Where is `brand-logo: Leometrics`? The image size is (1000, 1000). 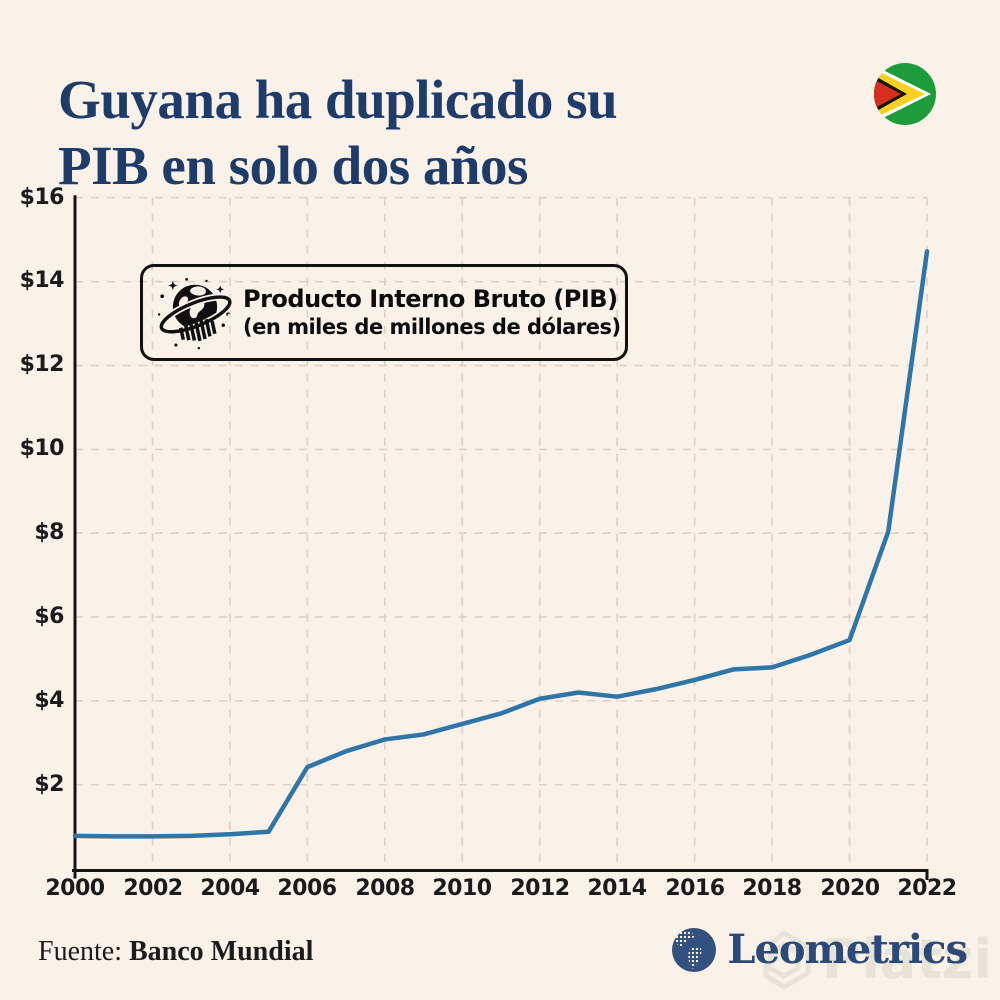
brand-logo: Leometrics is located at coordinates (819, 949).